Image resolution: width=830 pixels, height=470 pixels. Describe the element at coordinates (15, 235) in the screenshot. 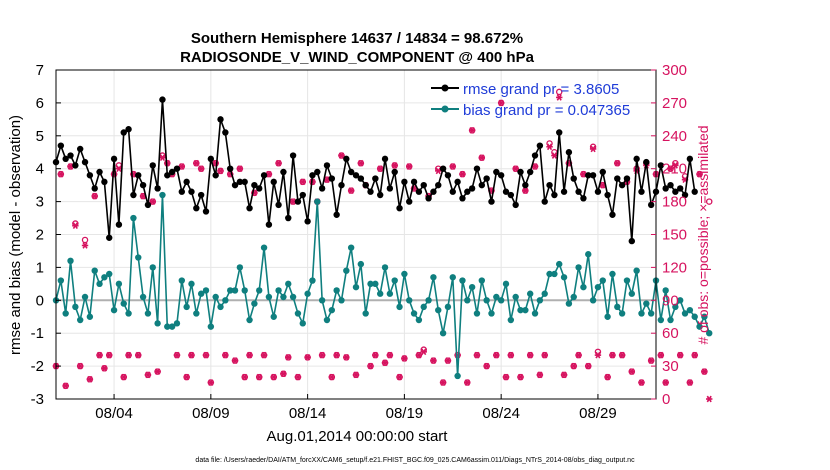

I see `y-axis-label: rmse and bias (model - observation)` at that location.